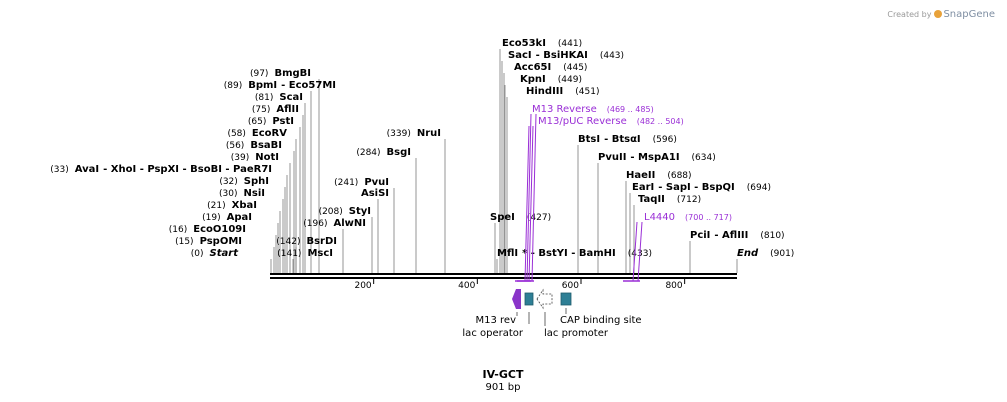  Describe the element at coordinates (941, 11) in the screenshot. I see `credit-watermark: Created by SnapGene` at that location.